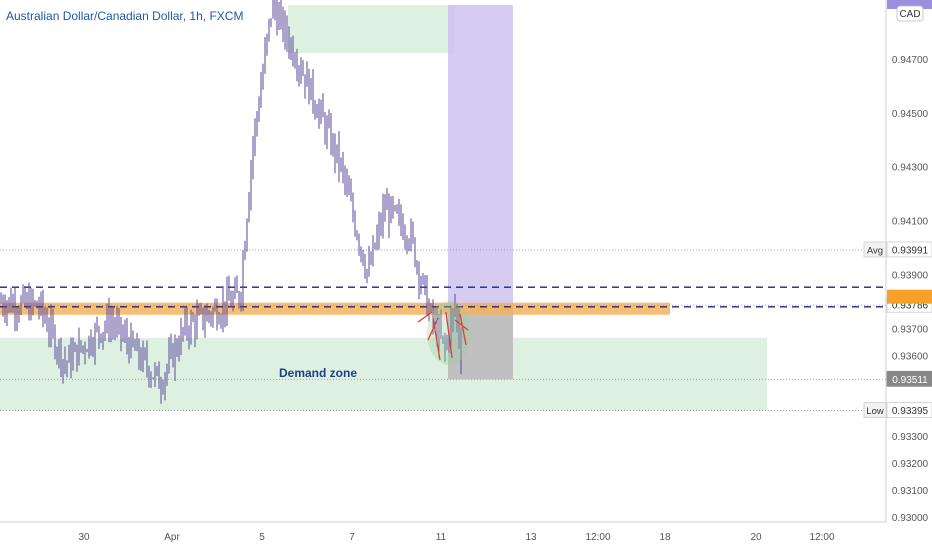 The height and width of the screenshot is (555, 932). What do you see at coordinates (910, 329) in the screenshot?
I see `y-tick-label: 0.93700` at bounding box center [910, 329].